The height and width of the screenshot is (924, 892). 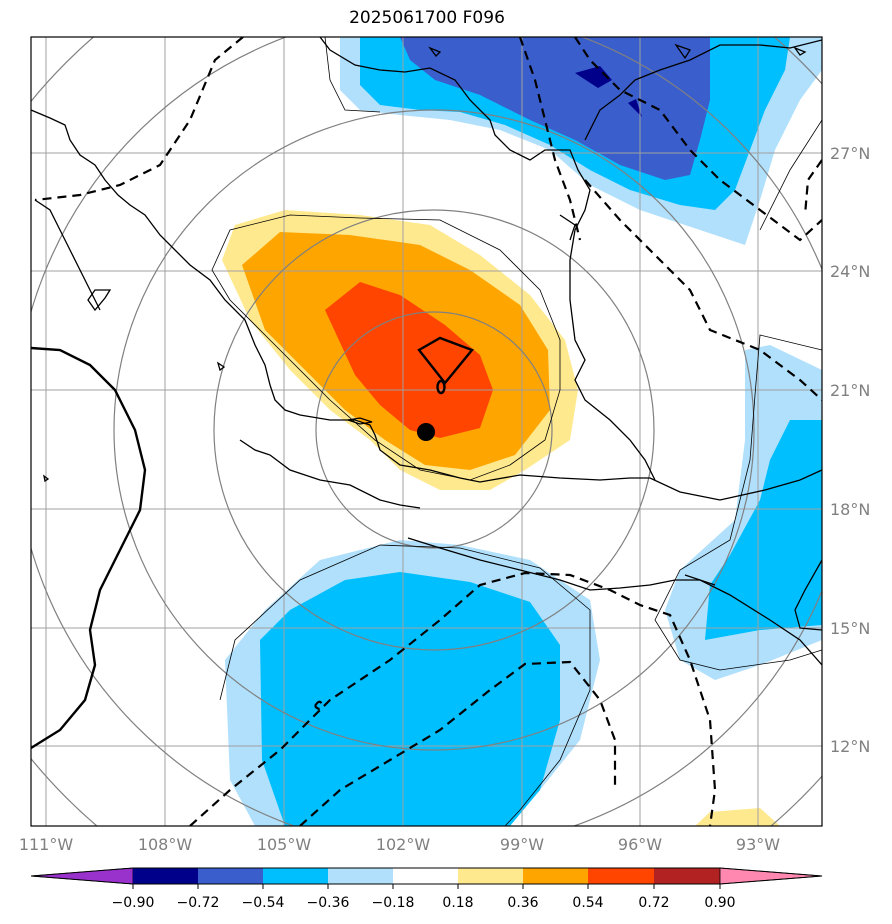 What do you see at coordinates (263, 903) in the screenshot?
I see `colorbar-label: −0.54` at bounding box center [263, 903].